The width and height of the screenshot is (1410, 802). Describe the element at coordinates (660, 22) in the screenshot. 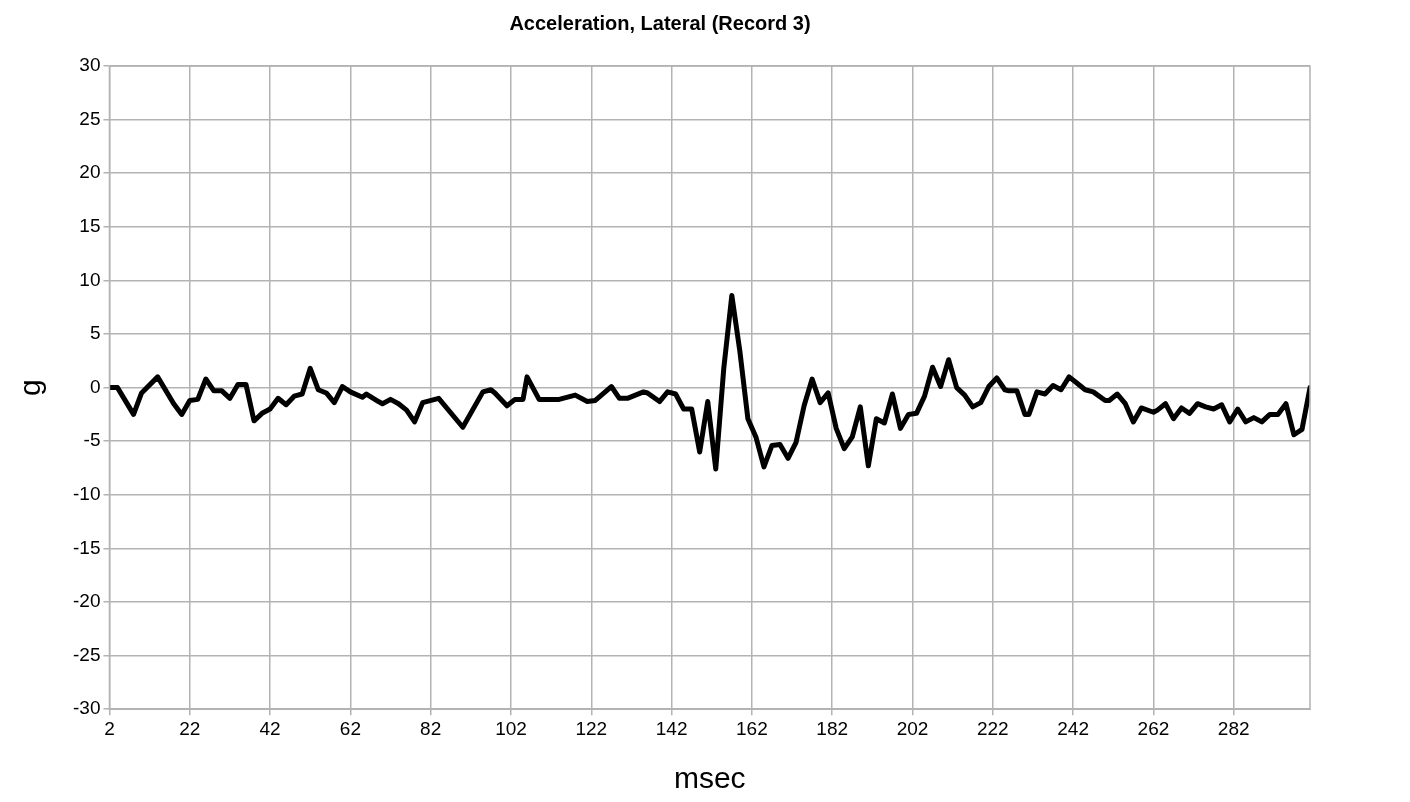

I see `chart-title: Acceleration, Lateral (Record 3)` at that location.